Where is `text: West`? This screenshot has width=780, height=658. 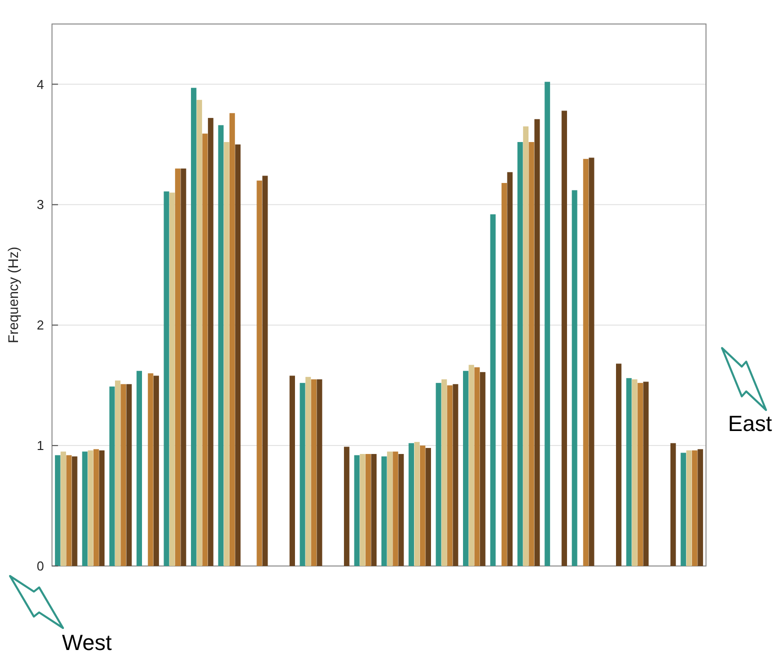
text: West is located at coordinates (87, 642).